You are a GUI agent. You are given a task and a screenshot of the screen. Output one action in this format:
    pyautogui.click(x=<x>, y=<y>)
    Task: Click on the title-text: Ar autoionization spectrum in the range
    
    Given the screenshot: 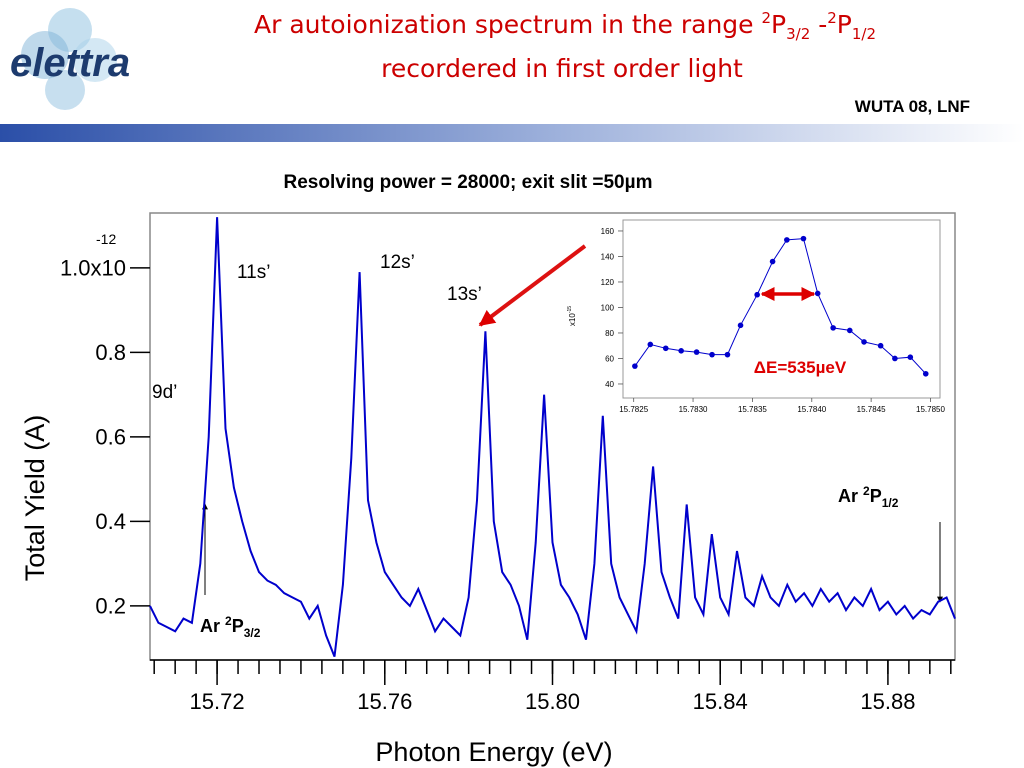 What is the action you would take?
    pyautogui.click(x=508, y=24)
    